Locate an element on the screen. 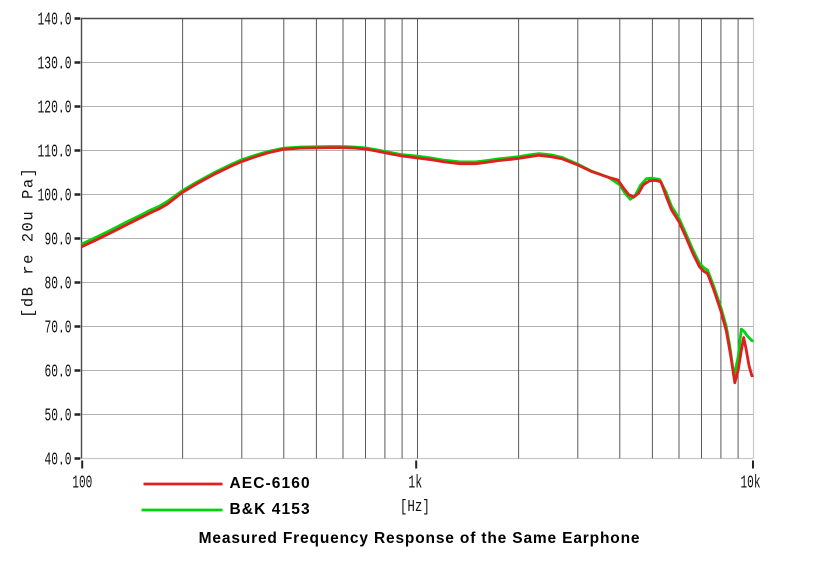 This screenshot has height=564, width=817. svg-text: AEC-6160 is located at coordinates (270, 483).